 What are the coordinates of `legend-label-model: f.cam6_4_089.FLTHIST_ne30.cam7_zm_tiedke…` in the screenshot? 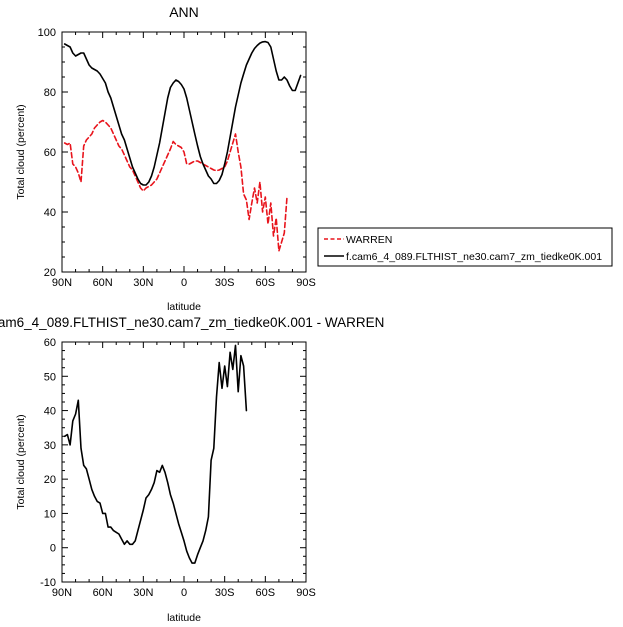 It's located at (474, 257).